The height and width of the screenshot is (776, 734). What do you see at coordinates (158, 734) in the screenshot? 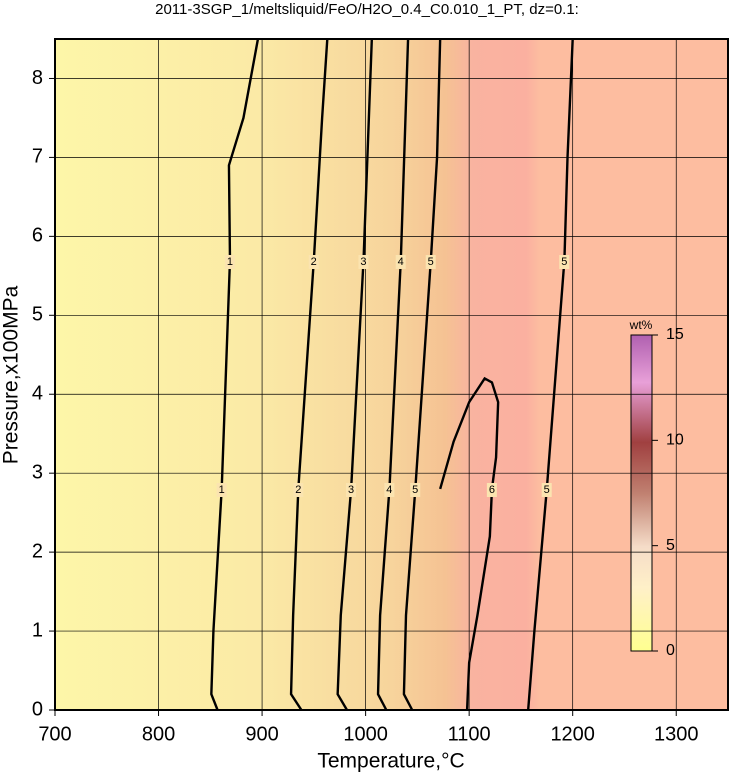
I see `x-tick-label: 800` at bounding box center [158, 734].